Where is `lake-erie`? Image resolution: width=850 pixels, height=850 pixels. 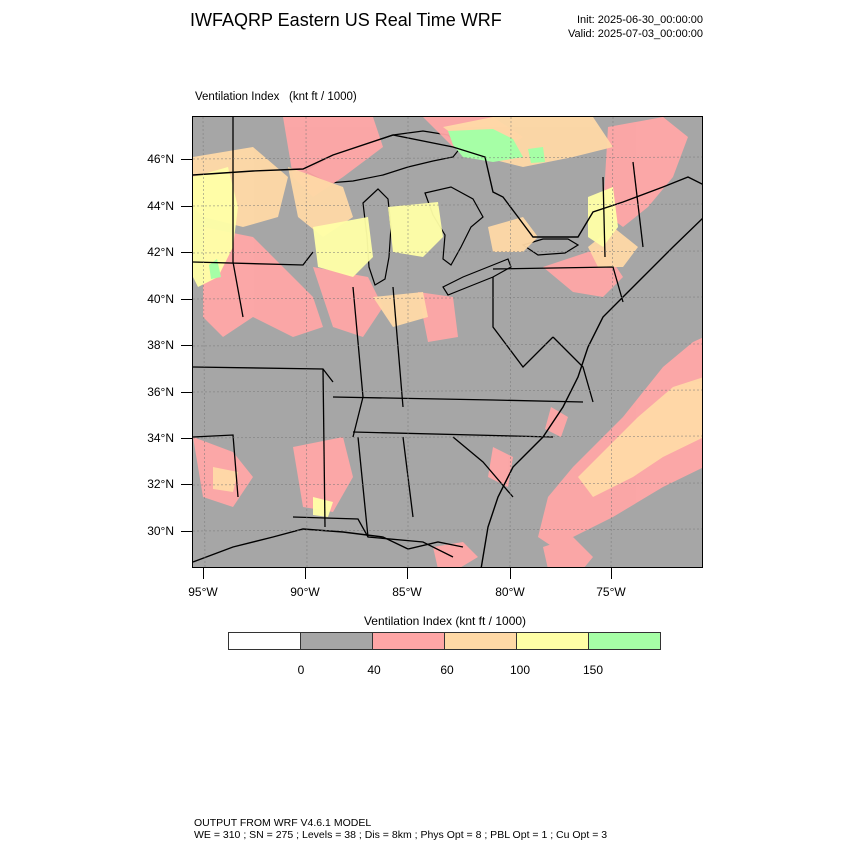 lake-erie is located at coordinates (477, 277).